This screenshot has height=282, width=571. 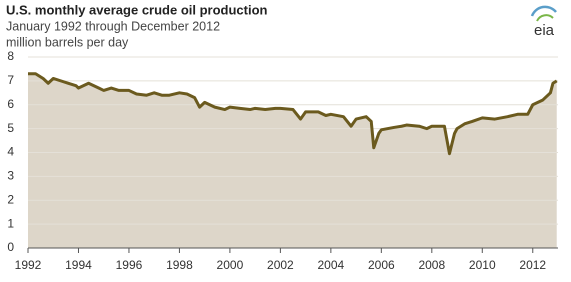 What do you see at coordinates (10, 152) in the screenshot?
I see `y-tick-label: 4` at bounding box center [10, 152].